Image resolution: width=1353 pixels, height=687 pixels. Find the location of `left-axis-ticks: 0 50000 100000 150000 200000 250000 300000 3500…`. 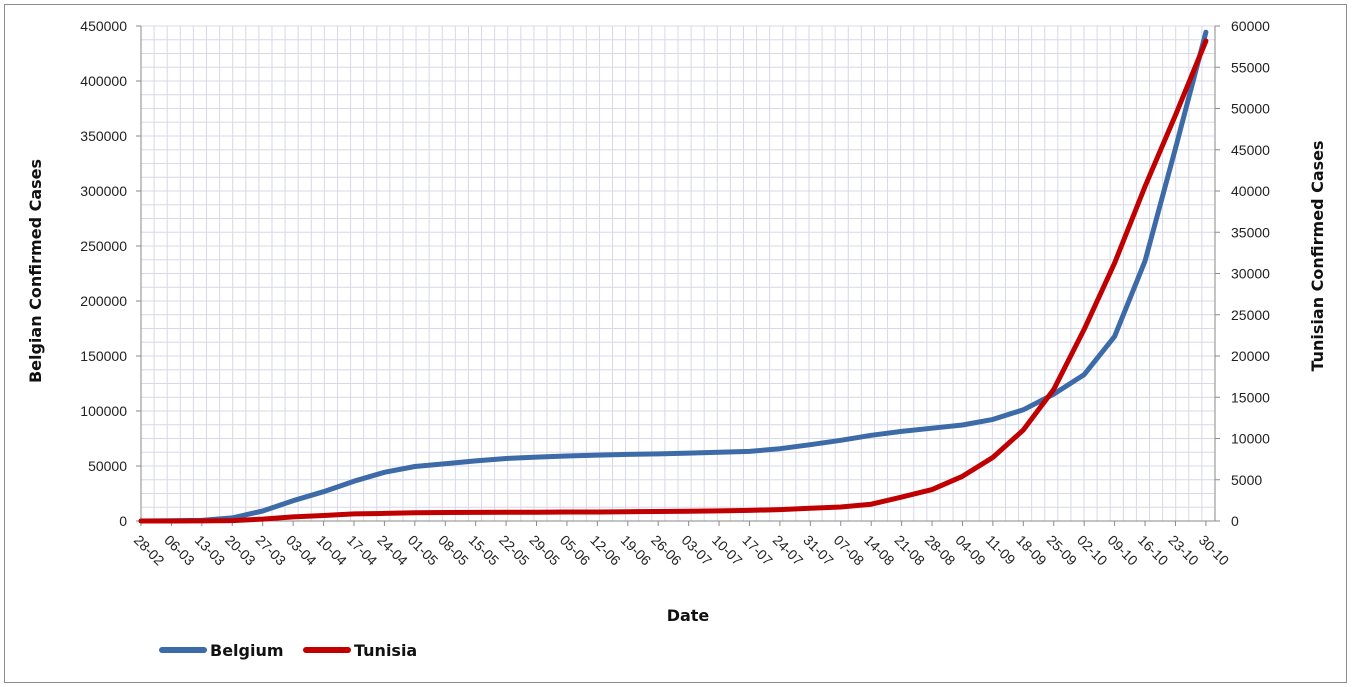

left-axis-ticks: 0 50000 100000 150000 200000 250000 300000 3500… is located at coordinates (110, 273).